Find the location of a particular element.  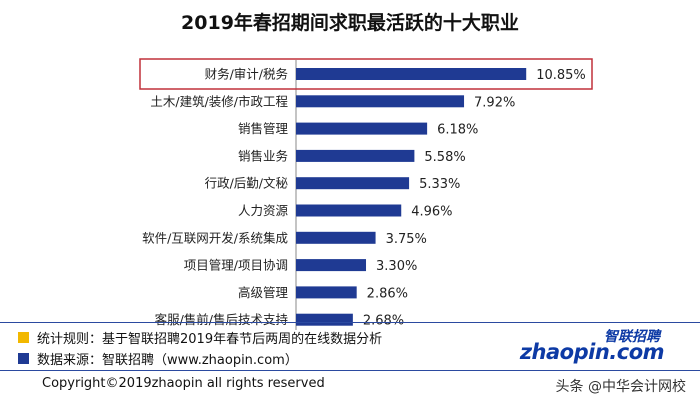

category-label: 土木/建筑/装修/市政工程 is located at coordinates (219, 101).